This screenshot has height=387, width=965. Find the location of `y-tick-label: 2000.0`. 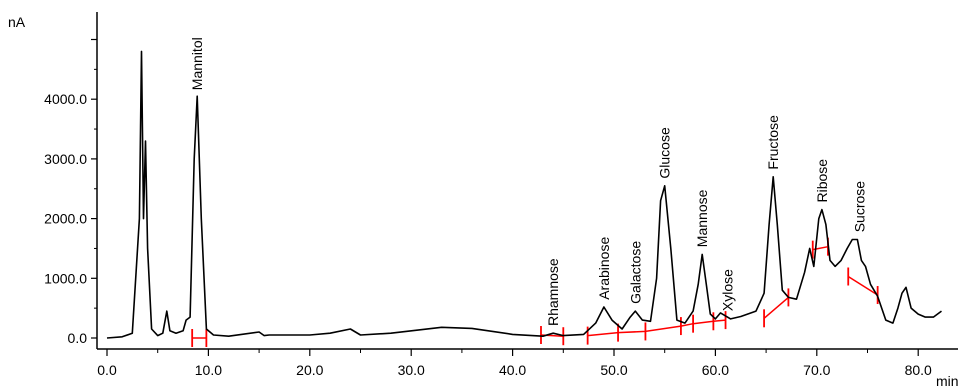

y-tick-label: 2000.0 is located at coordinates (65, 219).